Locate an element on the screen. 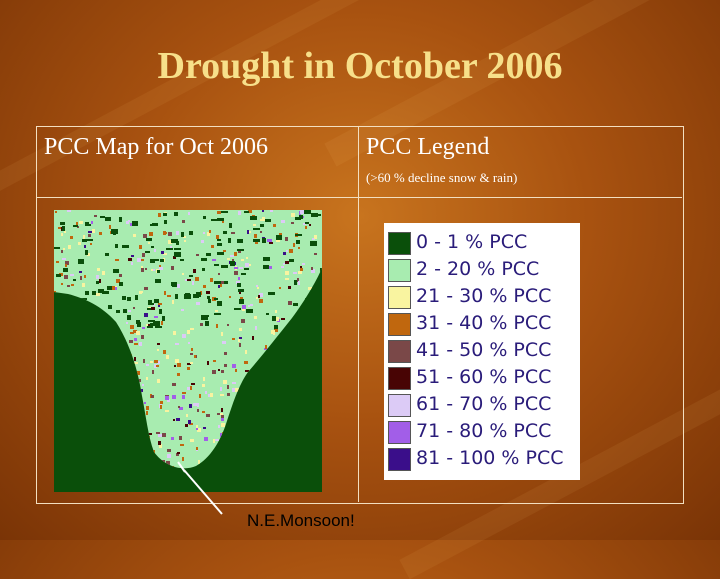 The image size is (720, 579). map-header: PCC Map for Oct 2006 is located at coordinates (156, 147).